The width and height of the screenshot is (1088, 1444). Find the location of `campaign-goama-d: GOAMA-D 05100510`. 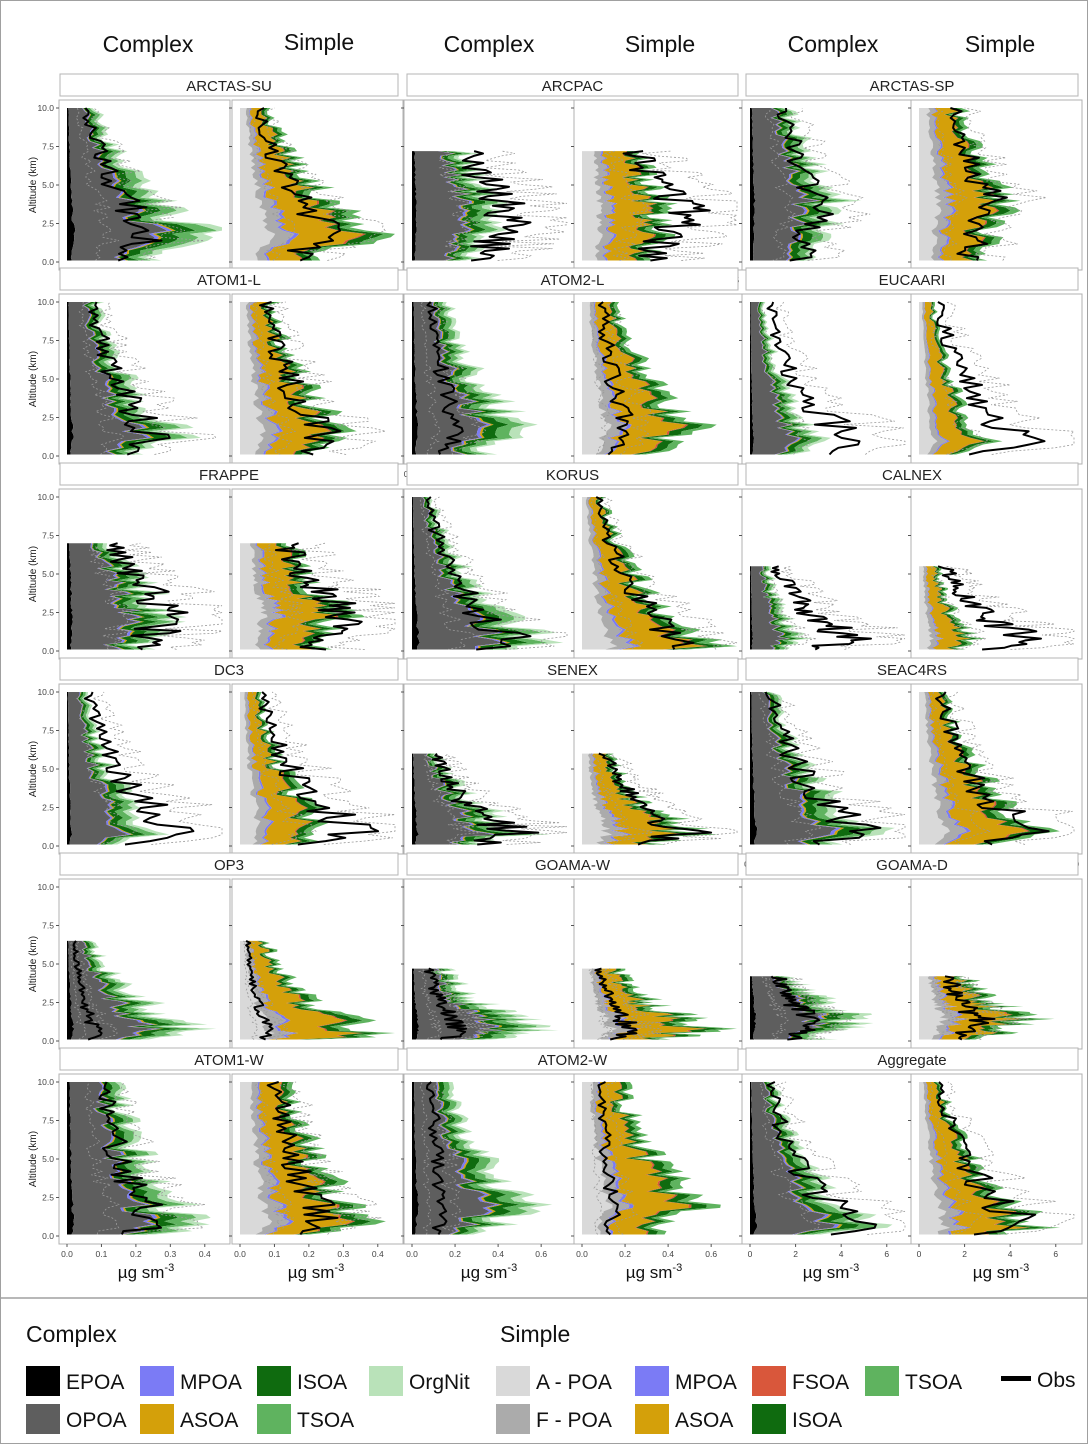

campaign-goama-d: GOAMA-D 05100510 is located at coordinates (911, 958).